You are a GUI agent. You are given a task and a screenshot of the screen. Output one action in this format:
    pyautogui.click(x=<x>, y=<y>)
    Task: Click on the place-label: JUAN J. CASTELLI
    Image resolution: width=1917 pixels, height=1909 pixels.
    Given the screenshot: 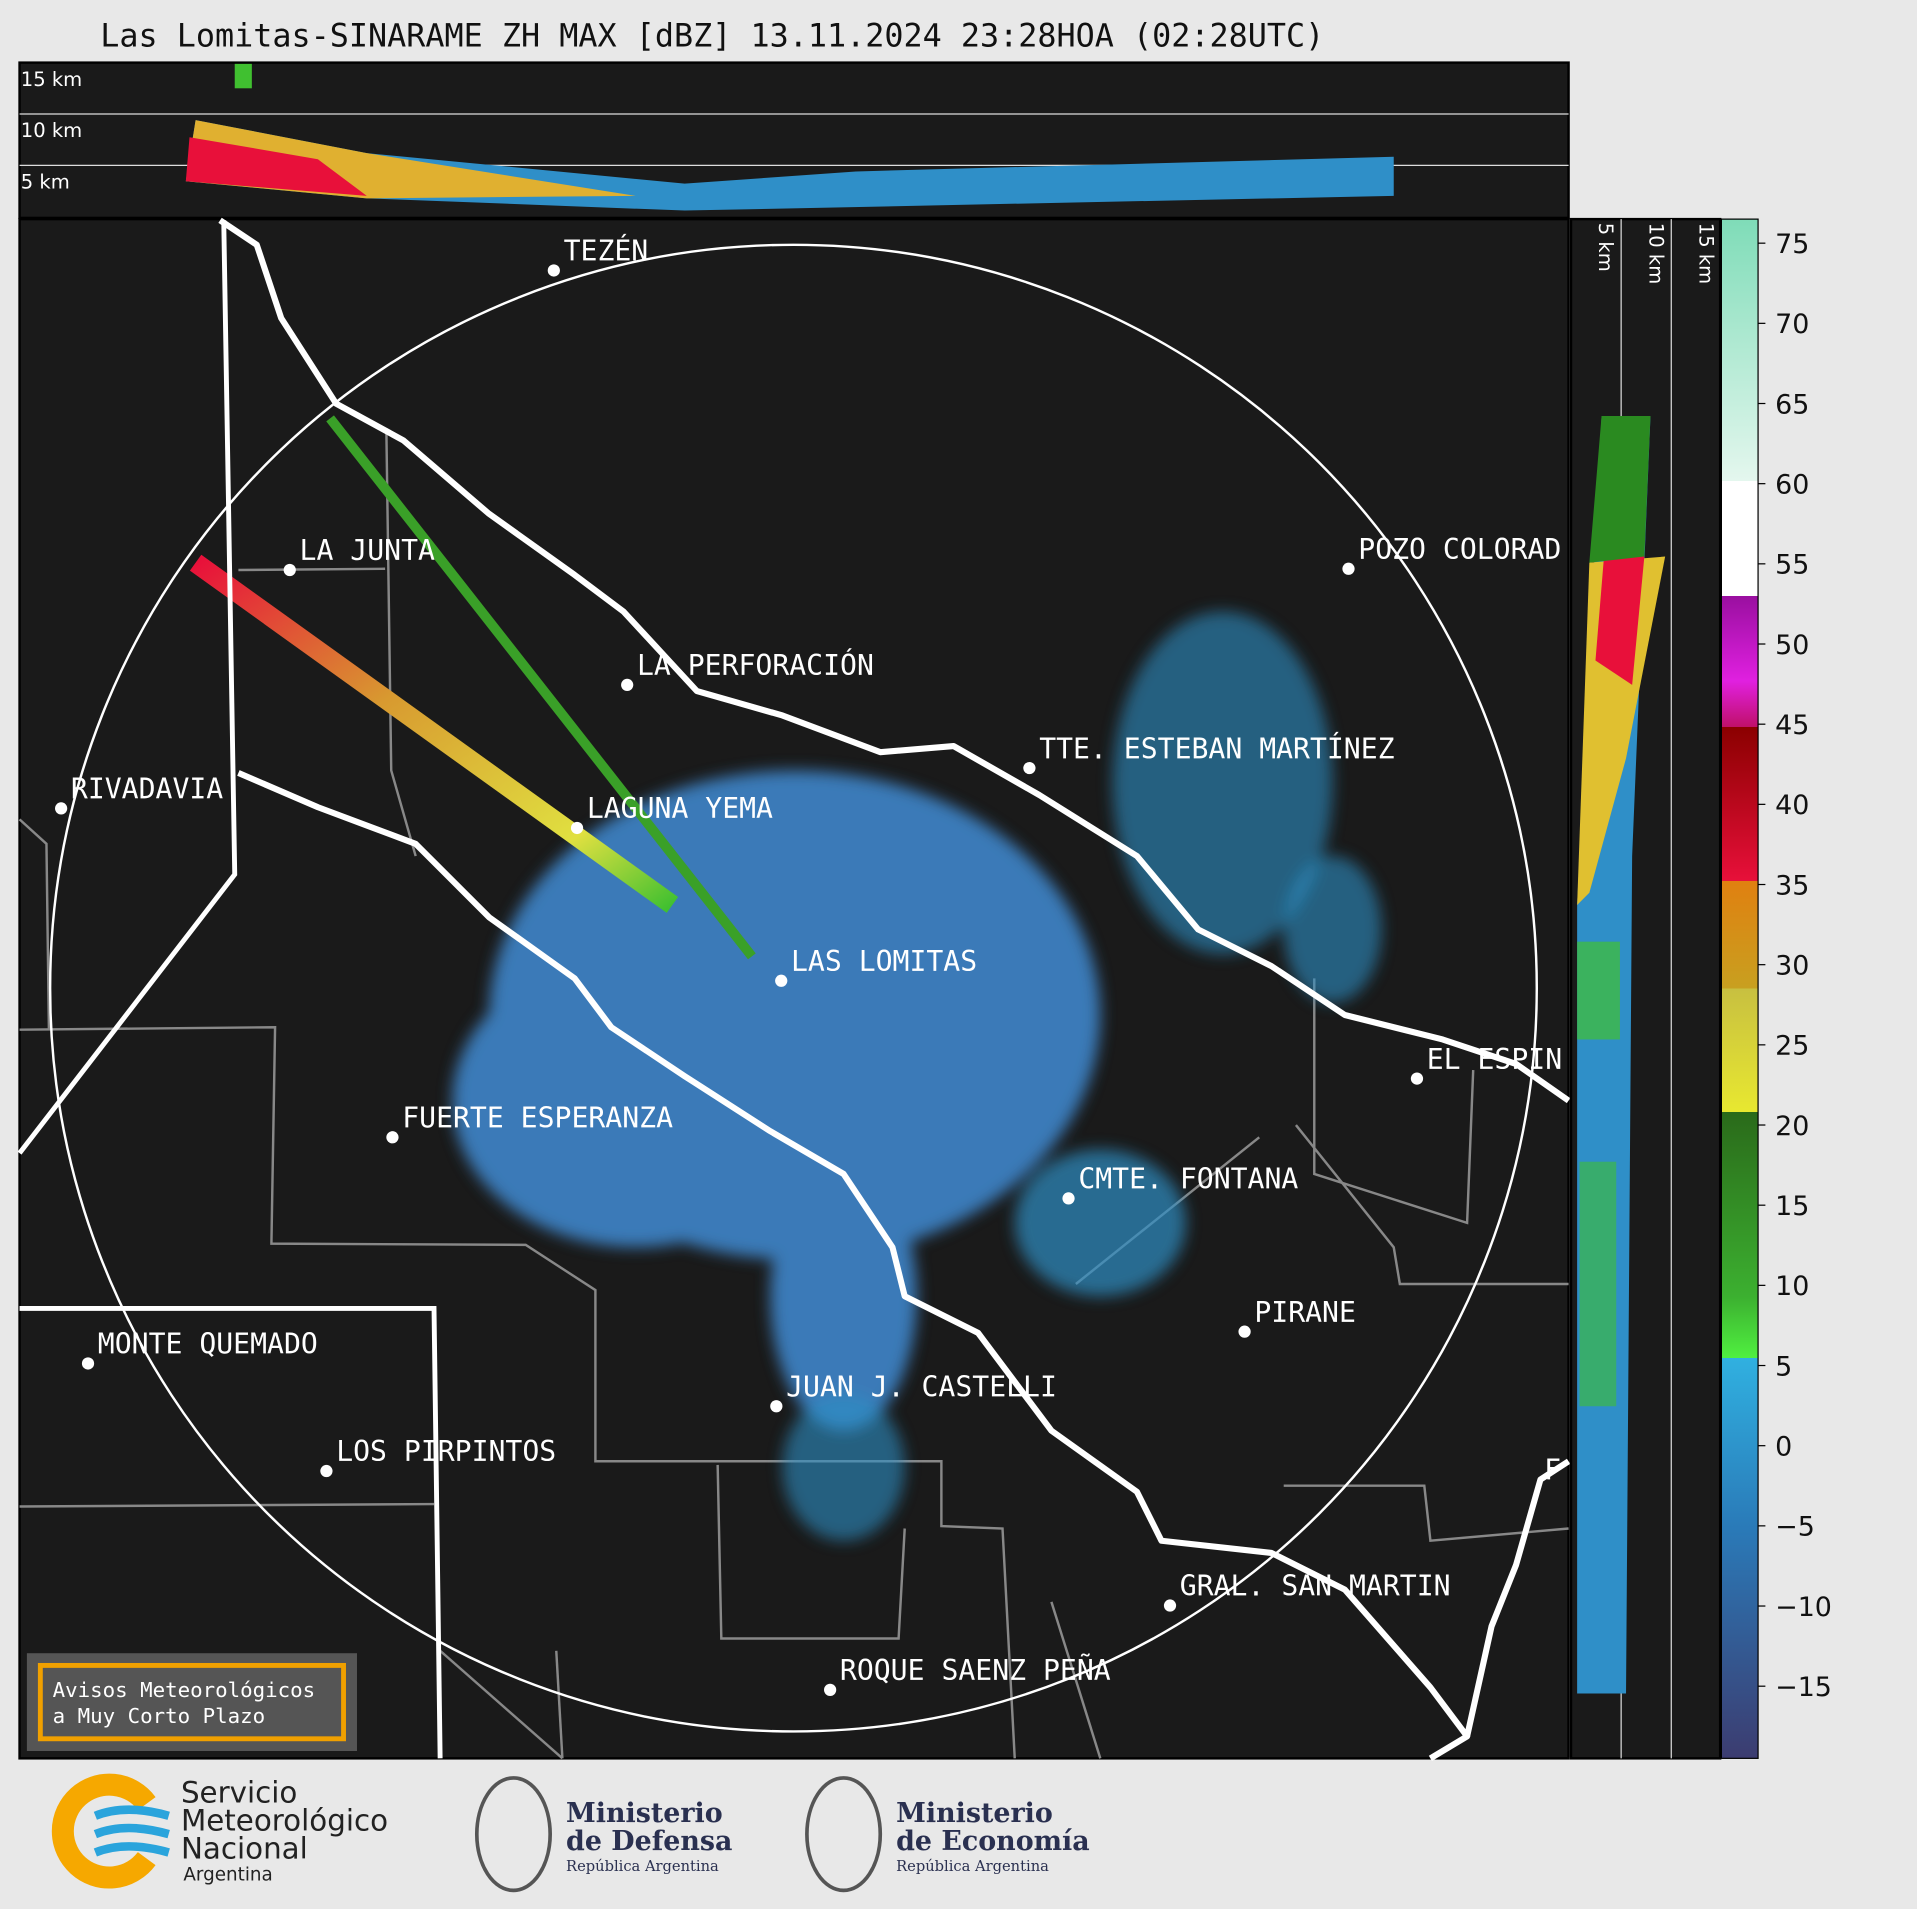 What is the action you would take?
    pyautogui.click(x=921, y=1386)
    